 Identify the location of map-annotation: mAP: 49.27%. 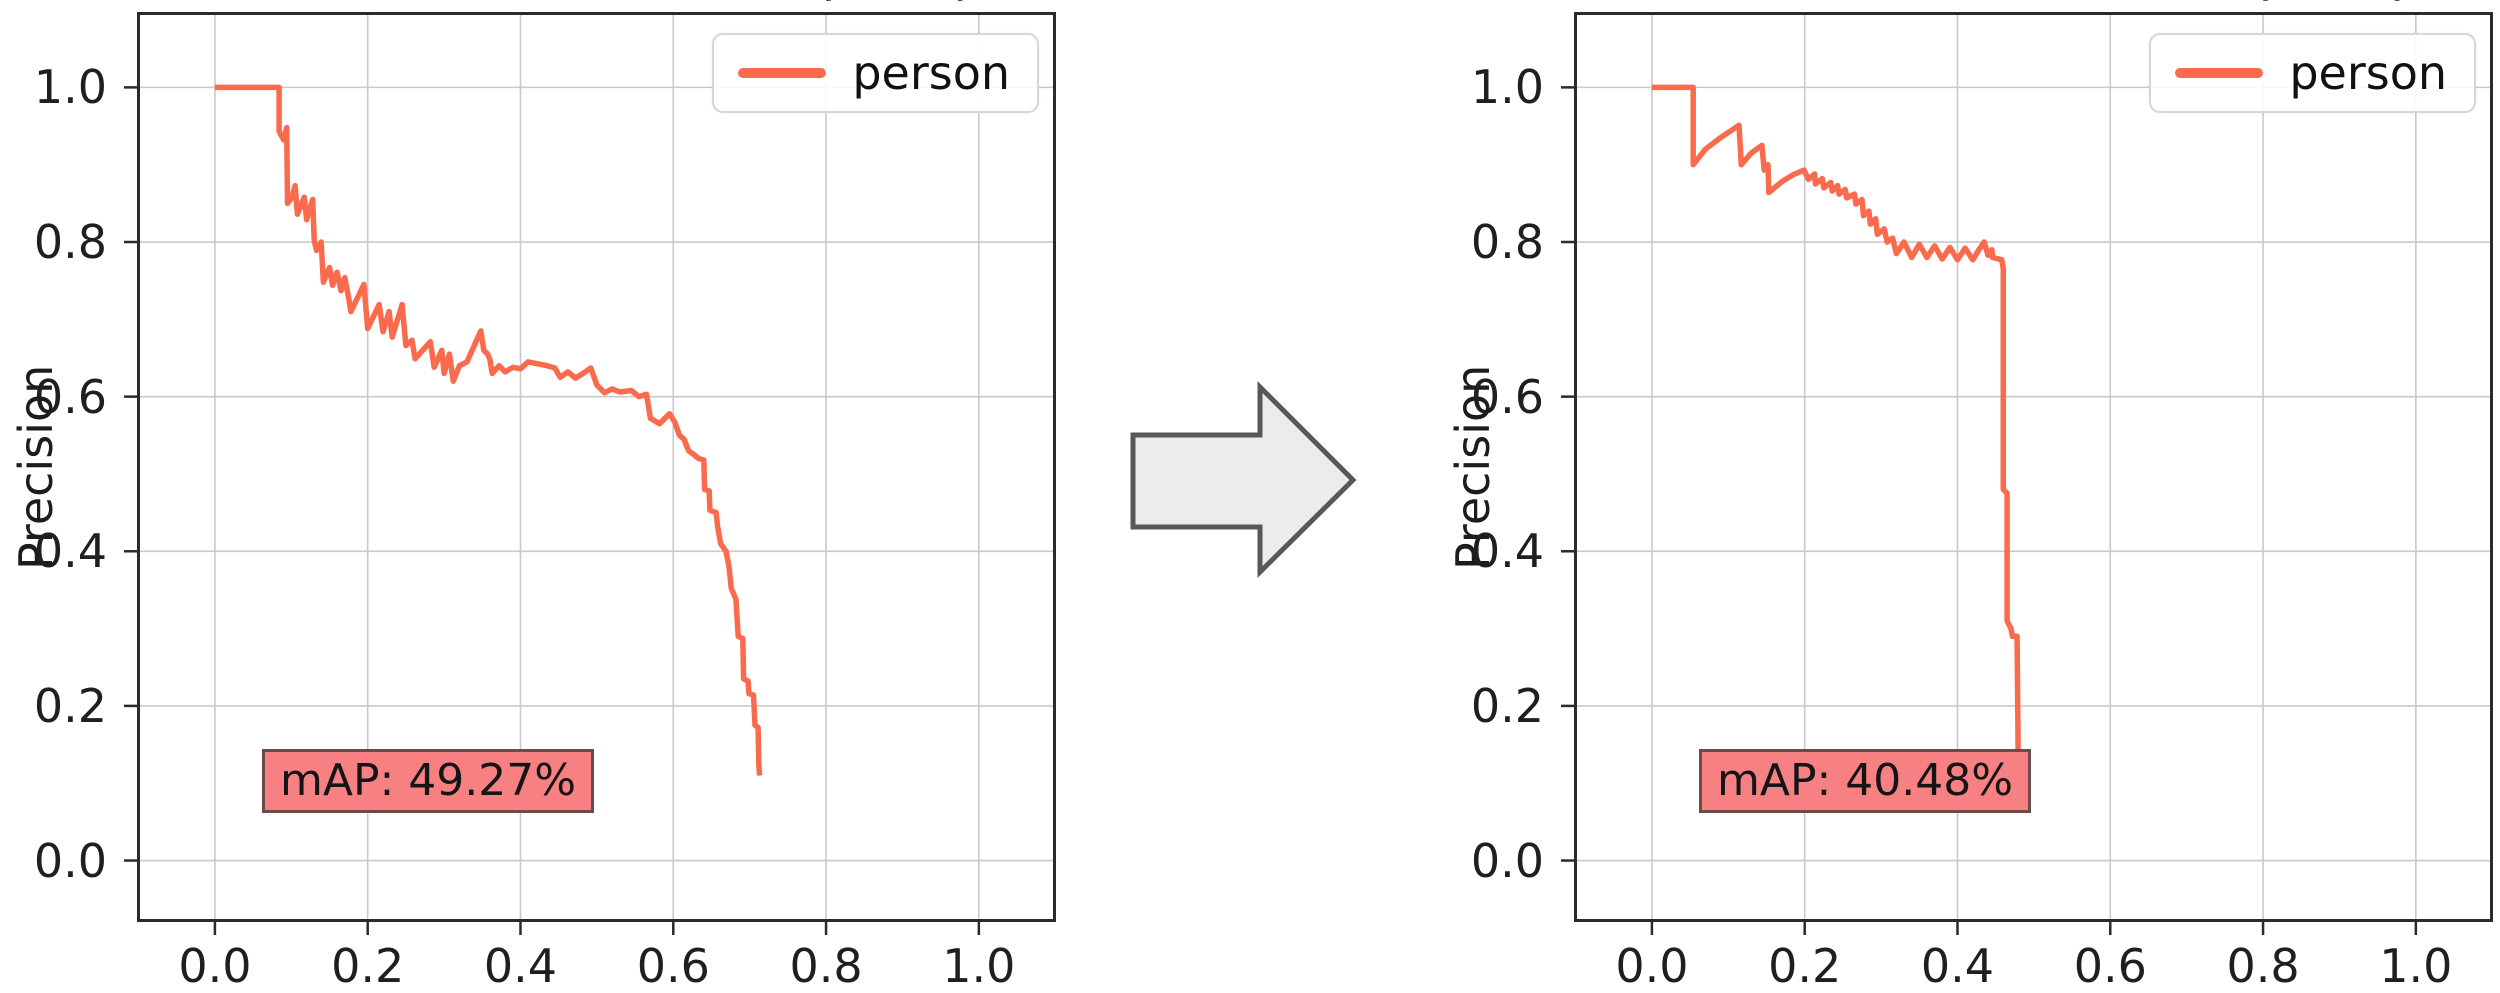
(428, 781).